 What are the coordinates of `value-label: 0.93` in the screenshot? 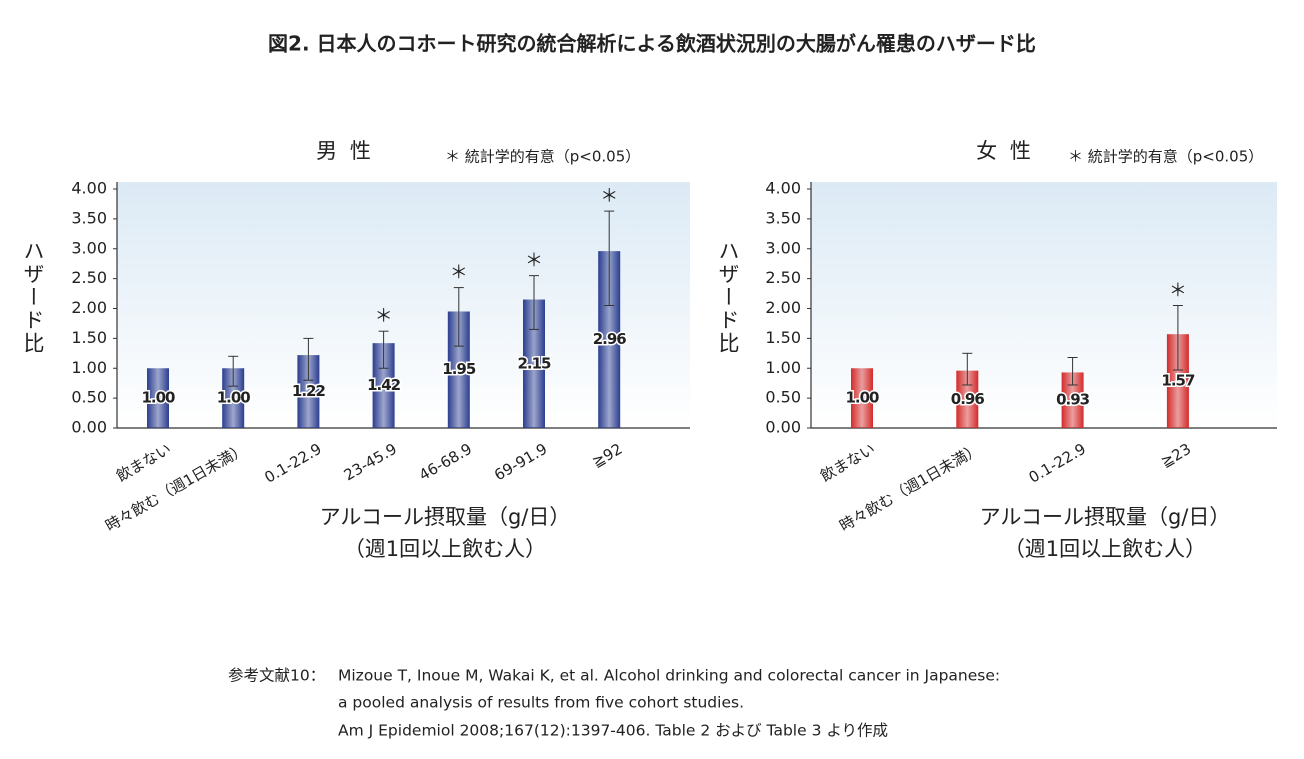 It's located at (1073, 400).